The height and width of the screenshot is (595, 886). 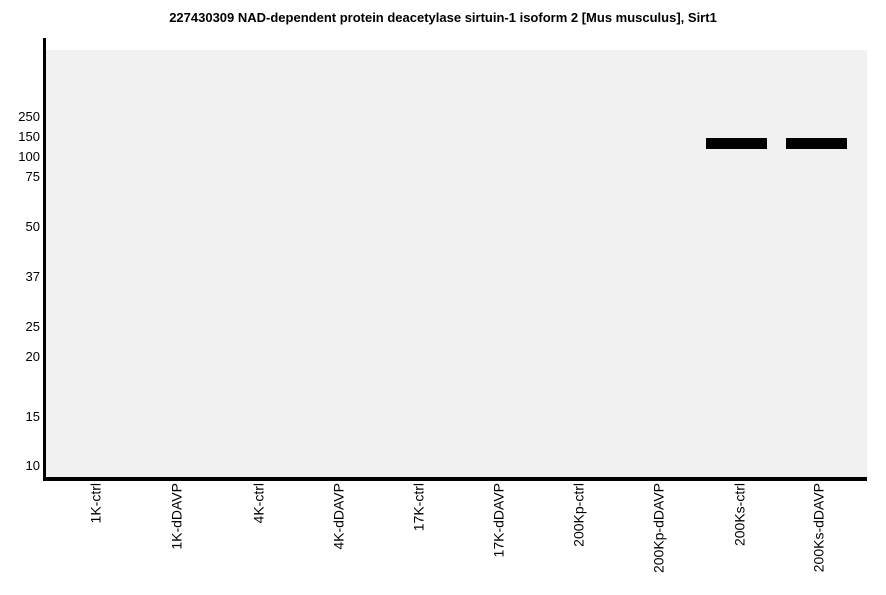 I want to click on y-tick-label-75: 75, so click(x=32, y=176).